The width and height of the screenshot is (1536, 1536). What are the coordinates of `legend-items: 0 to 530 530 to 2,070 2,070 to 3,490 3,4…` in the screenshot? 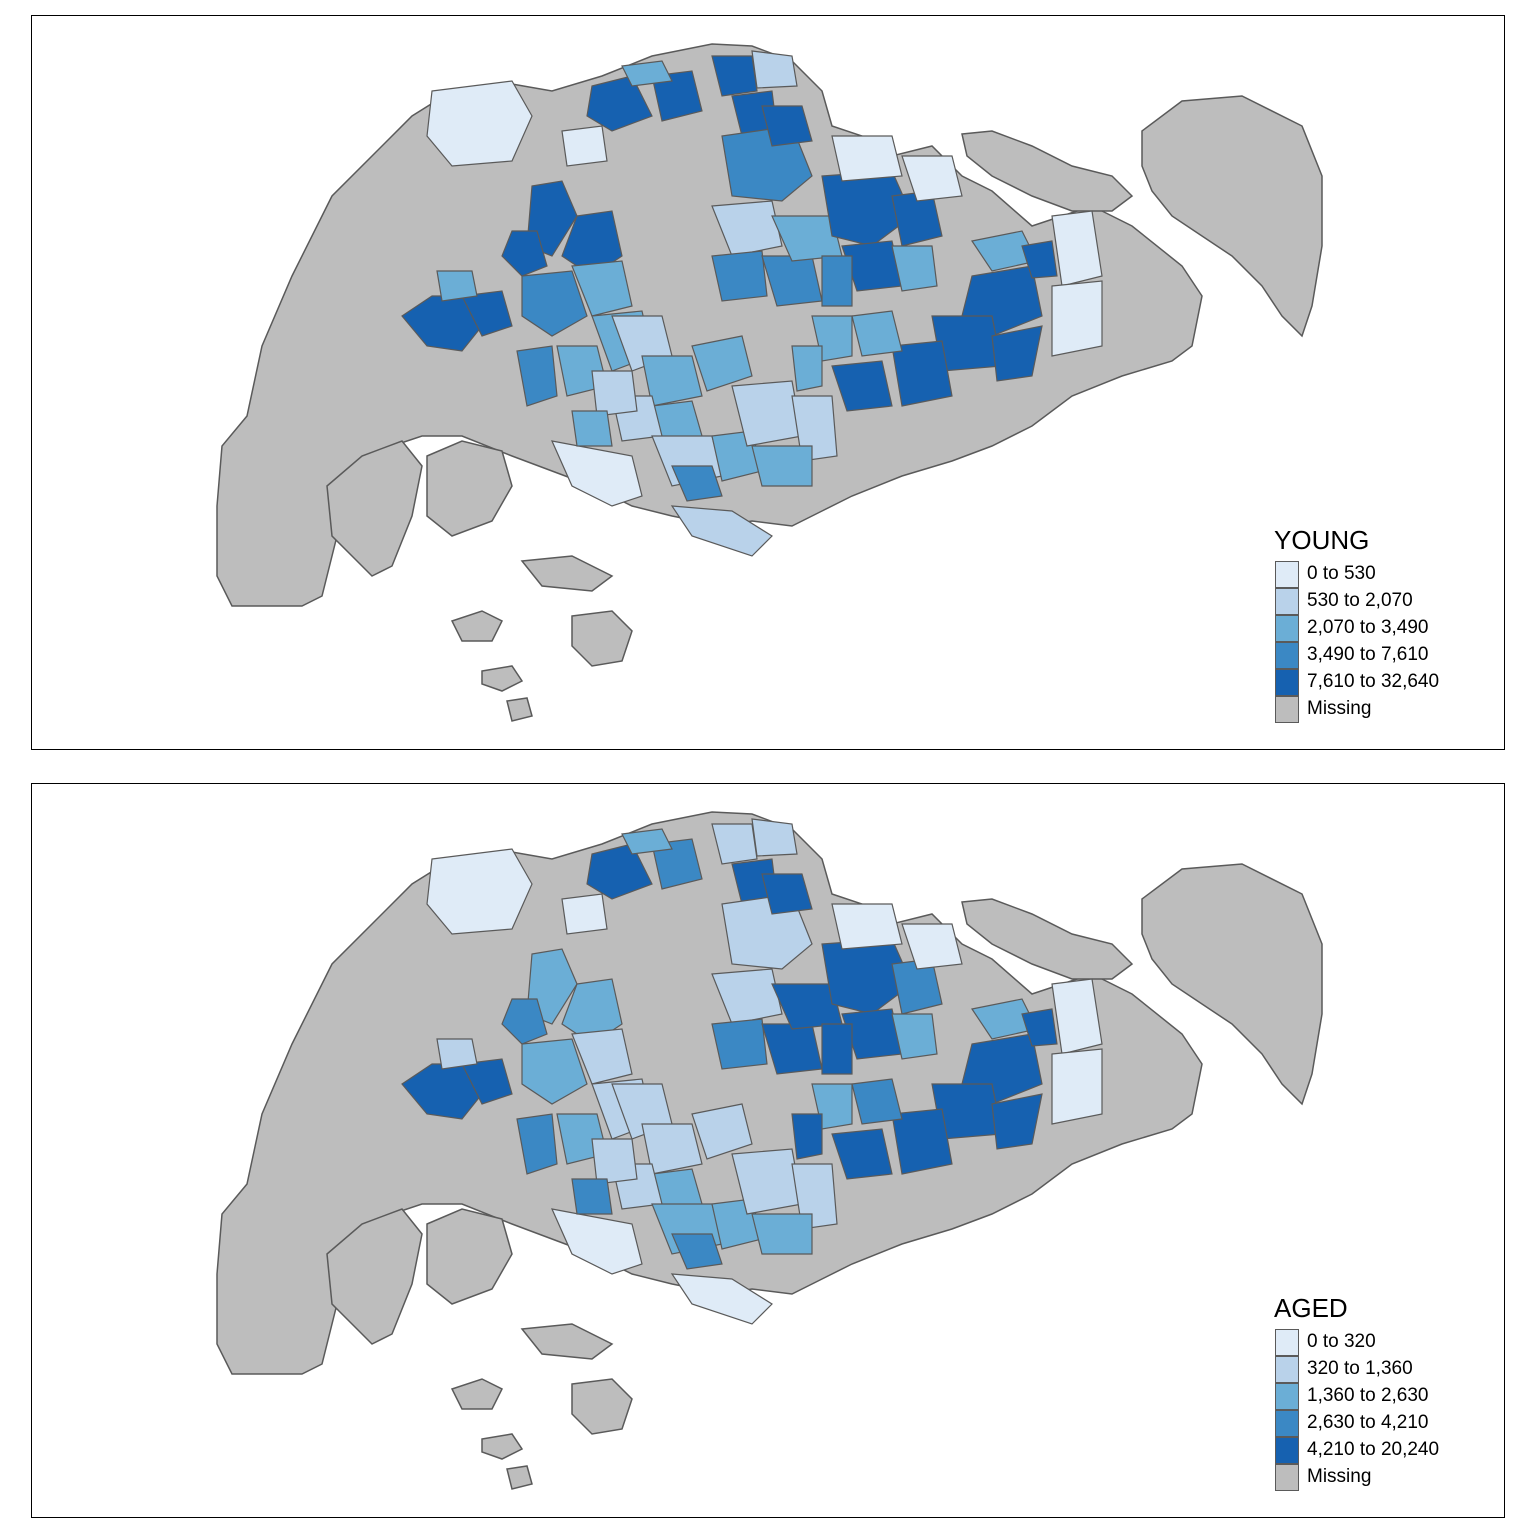 It's located at (1383, 642).